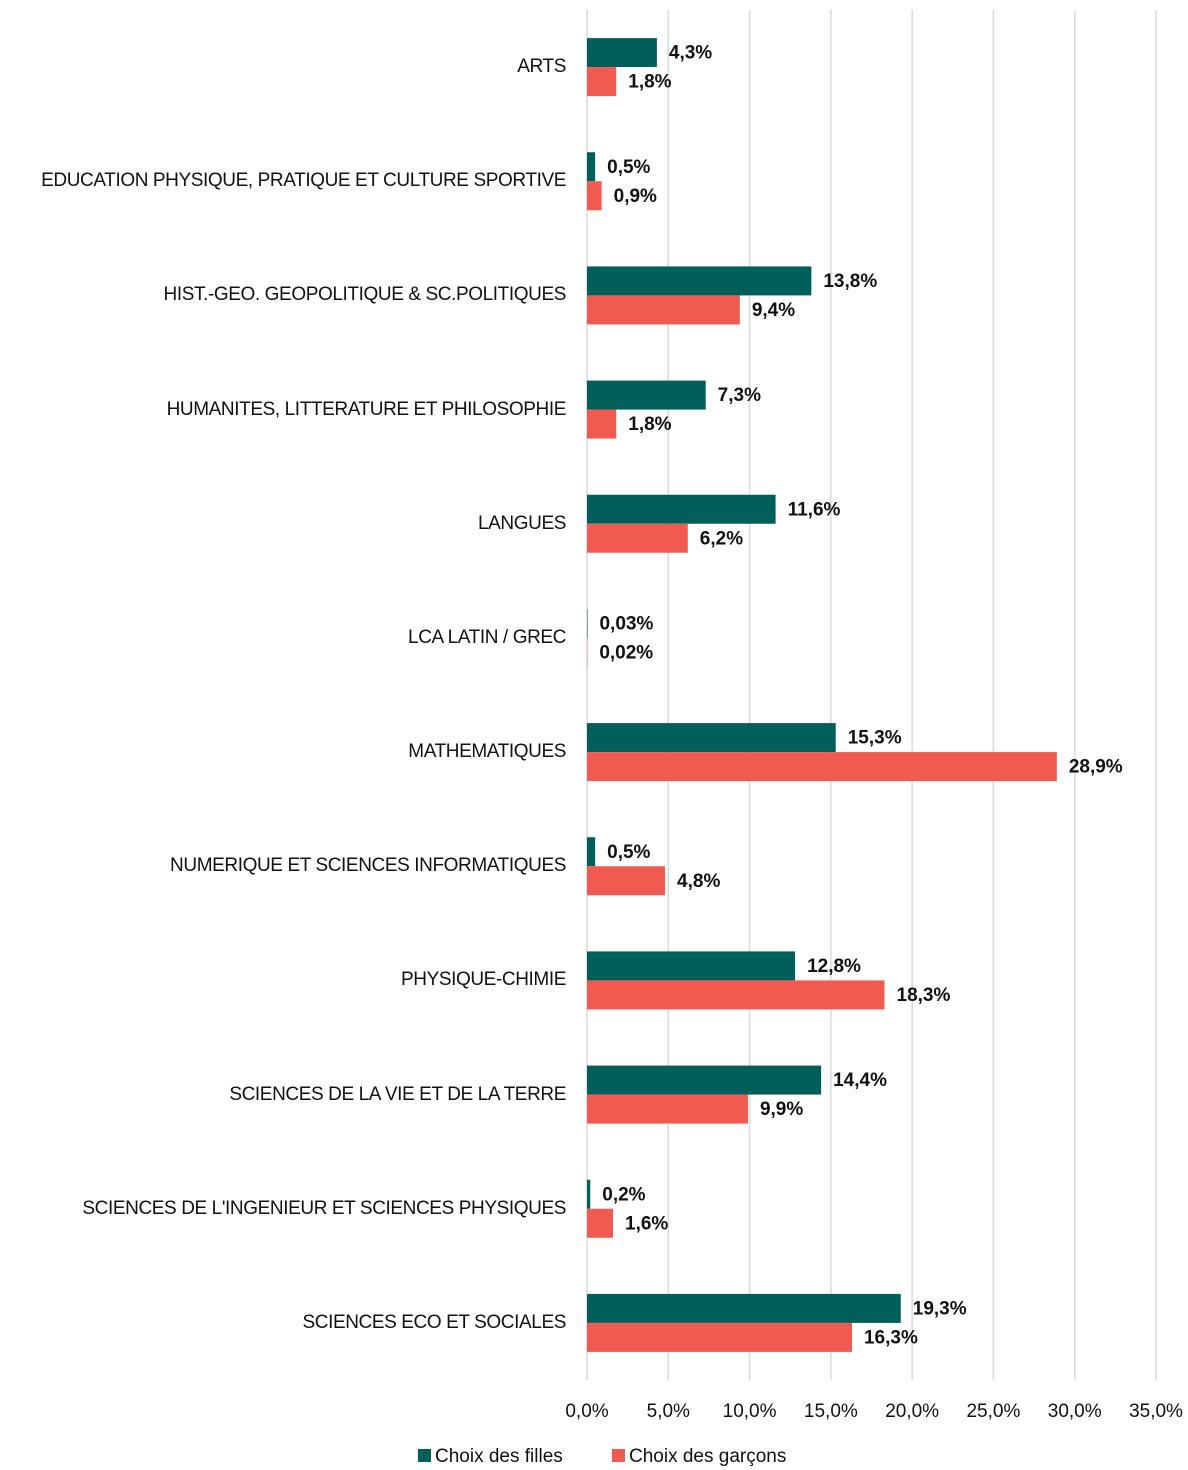  I want to click on y-tick-label: HUMANITES, LITTERATURE ET PHILOSOPHIE, so click(366, 409).